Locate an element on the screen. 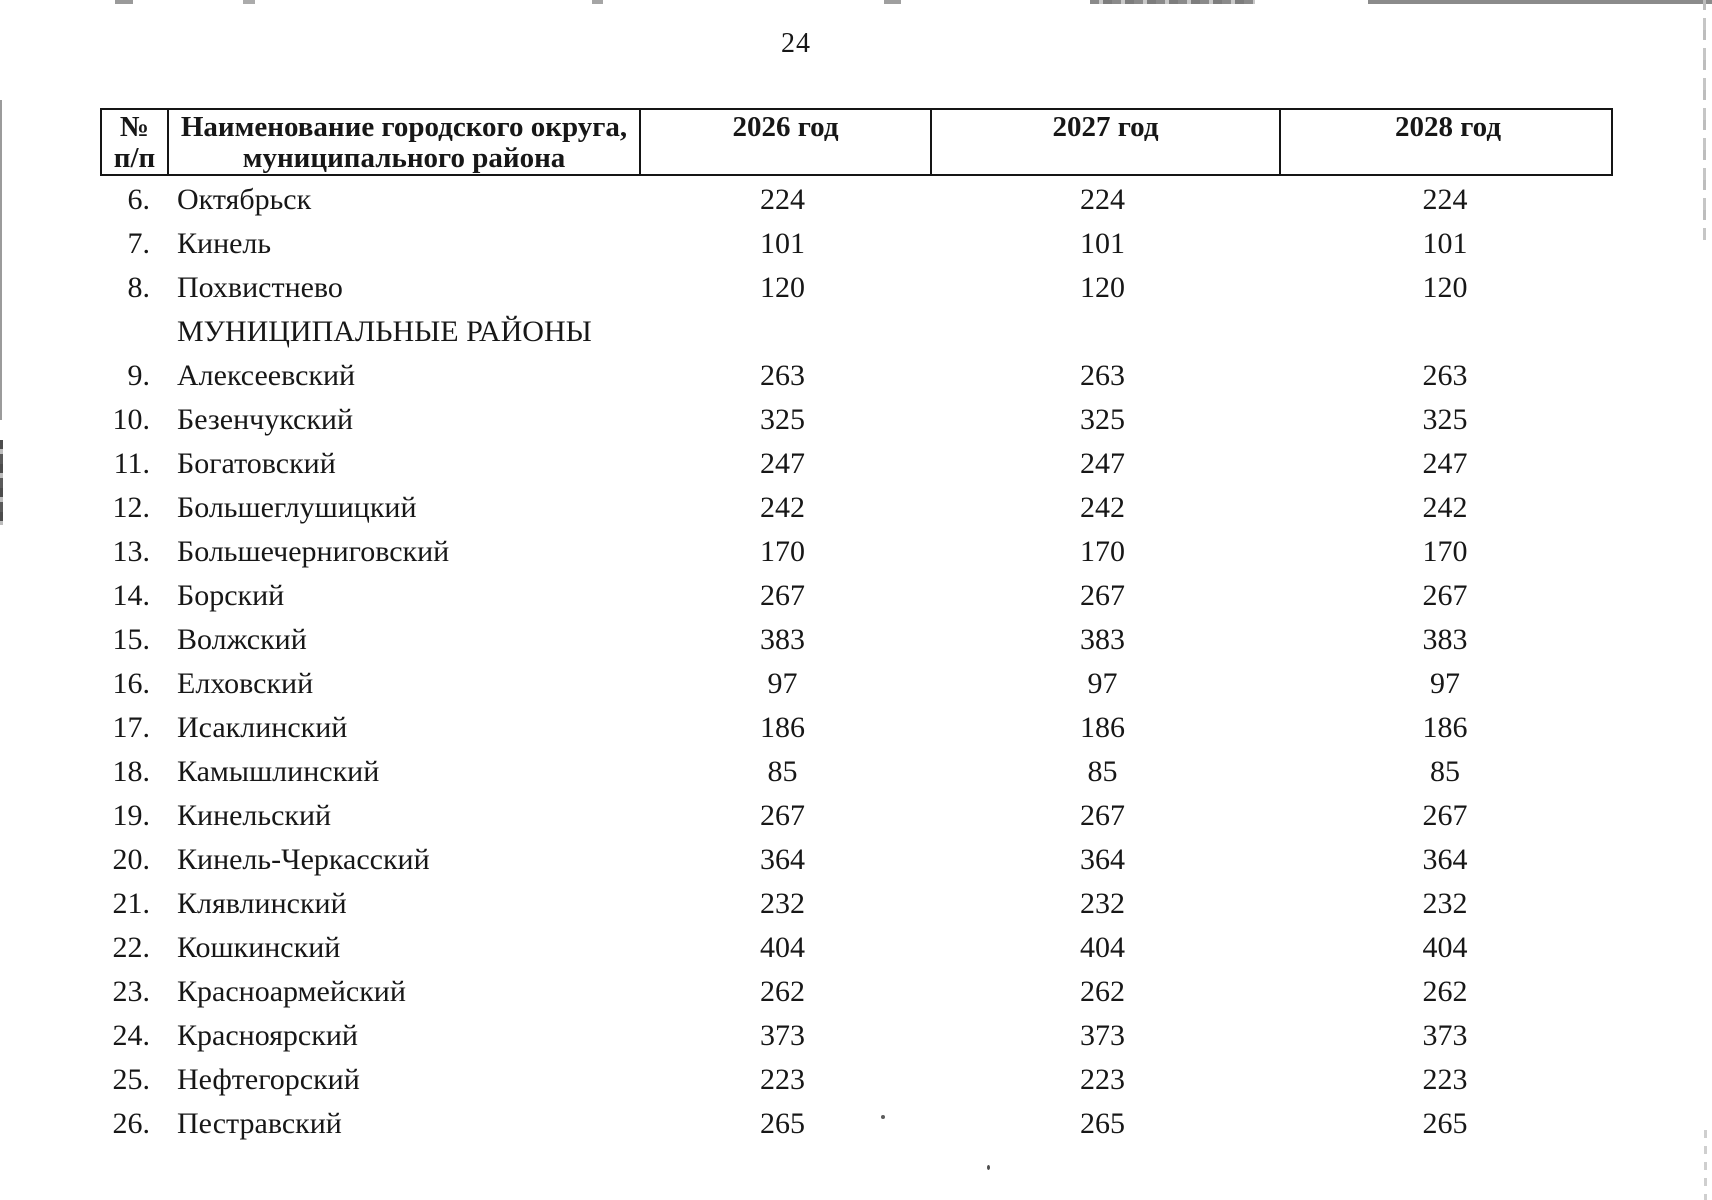 This screenshot has width=1712, height=1200. row-number: 6. is located at coordinates (139, 199).